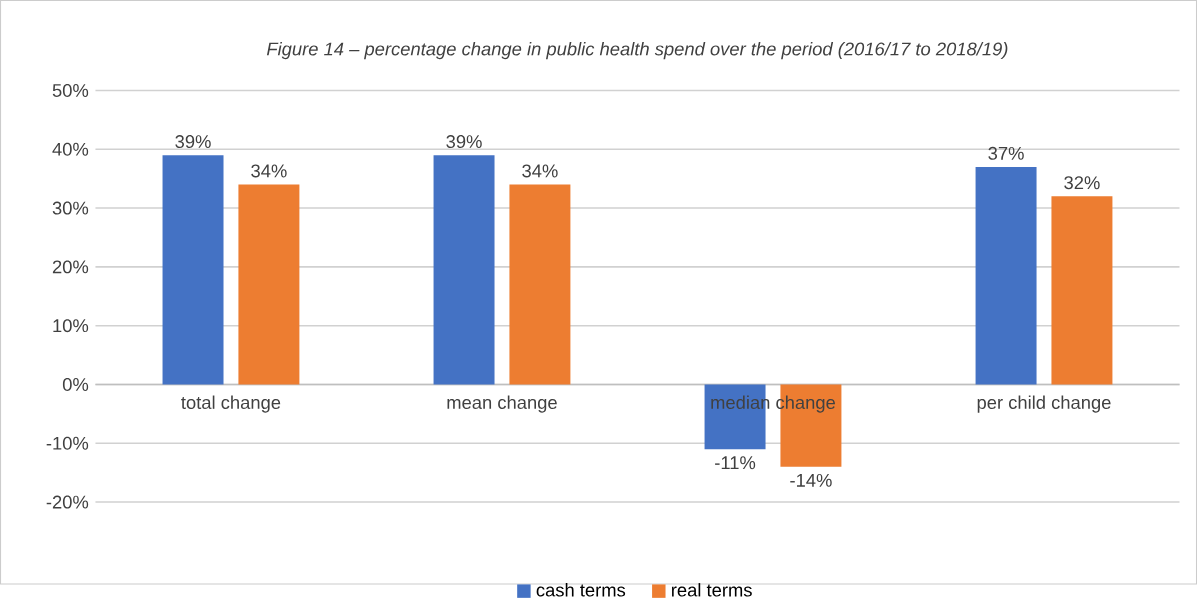  Describe the element at coordinates (67, 443) in the screenshot. I see `y-tick-label: -10%` at that location.